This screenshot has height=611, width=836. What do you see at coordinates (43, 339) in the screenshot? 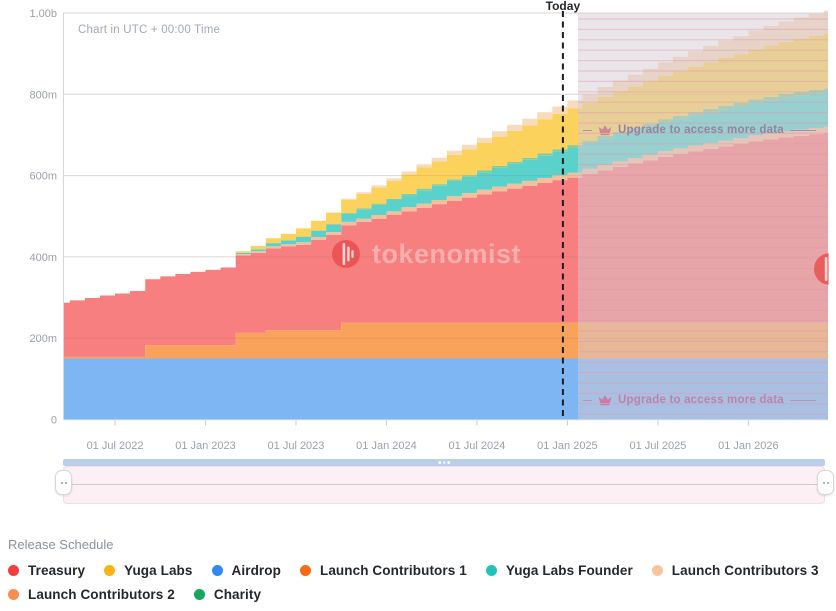
I see `svg-text: 200m` at bounding box center [43, 339].